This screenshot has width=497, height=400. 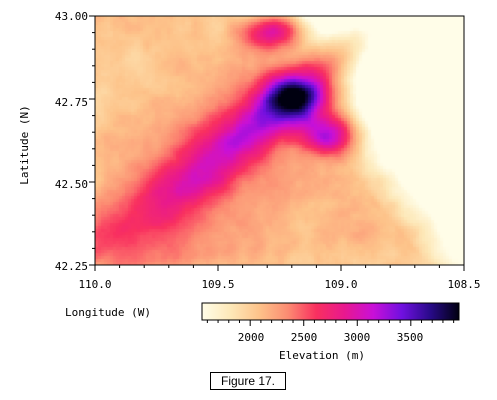 I want to click on colorbar-label: Elevation (m), so click(x=322, y=355).